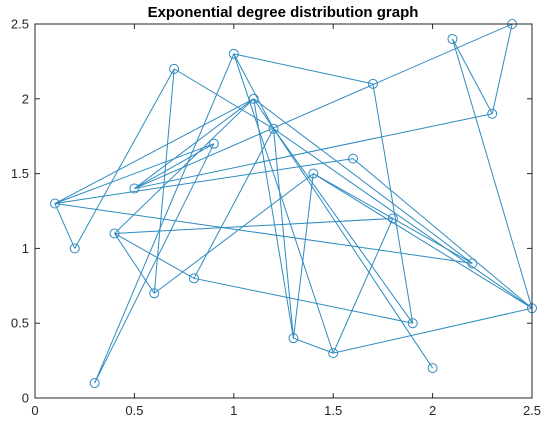 The width and height of the screenshot is (550, 430). I want to click on x-tick-label: 2.5, so click(532, 410).